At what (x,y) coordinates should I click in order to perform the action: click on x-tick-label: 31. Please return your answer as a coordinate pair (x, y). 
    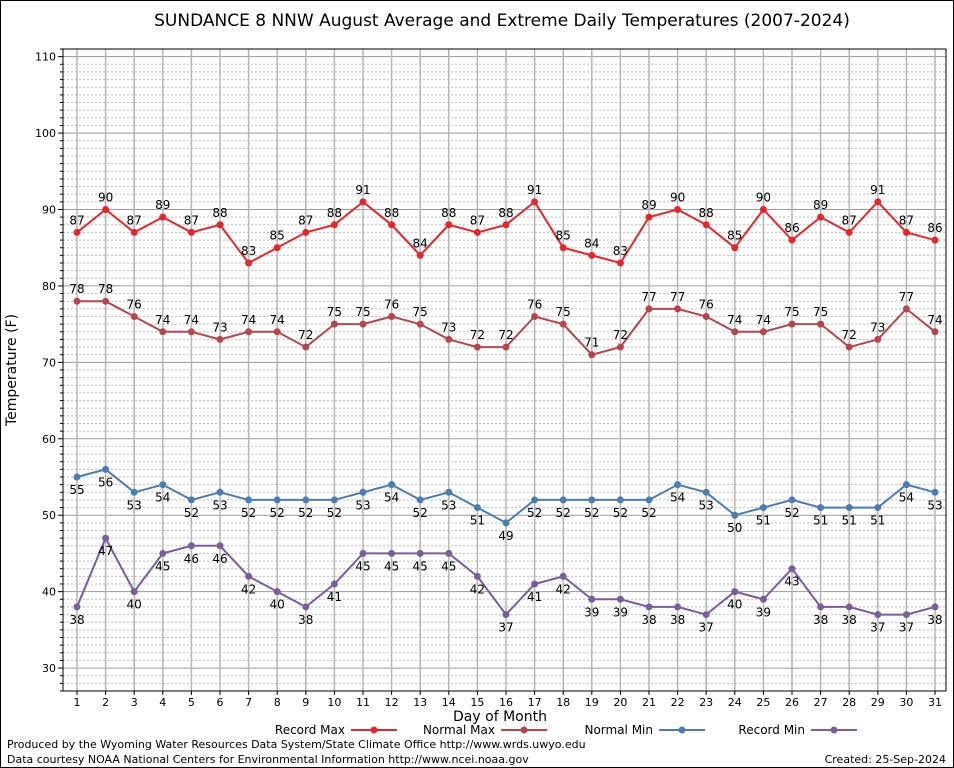
    Looking at the image, I should click on (935, 702).